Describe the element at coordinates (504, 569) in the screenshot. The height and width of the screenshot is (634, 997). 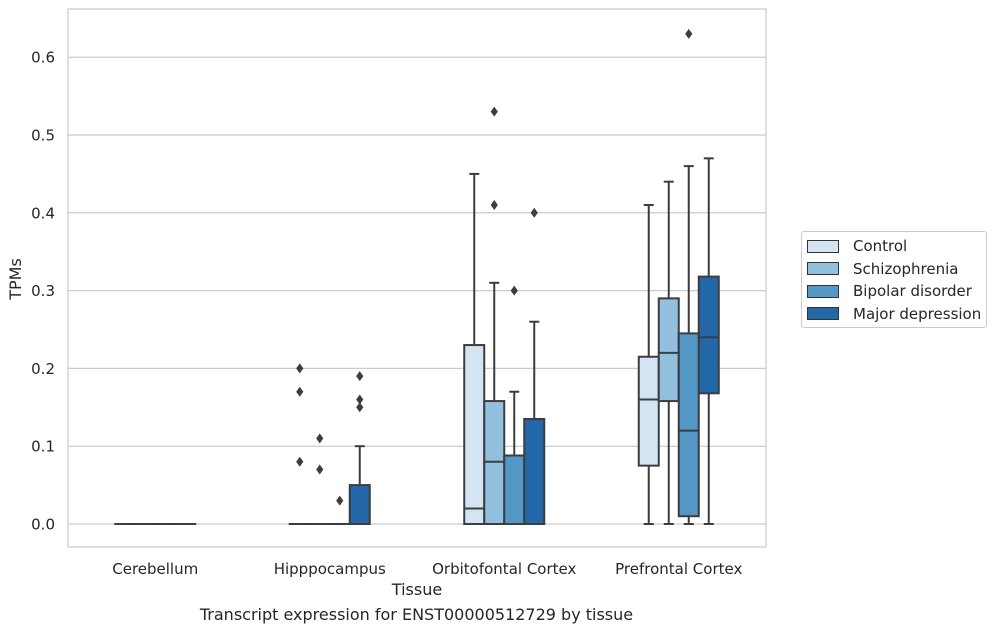
I see `x-tick-label: Orbitofontal Cortex` at that location.